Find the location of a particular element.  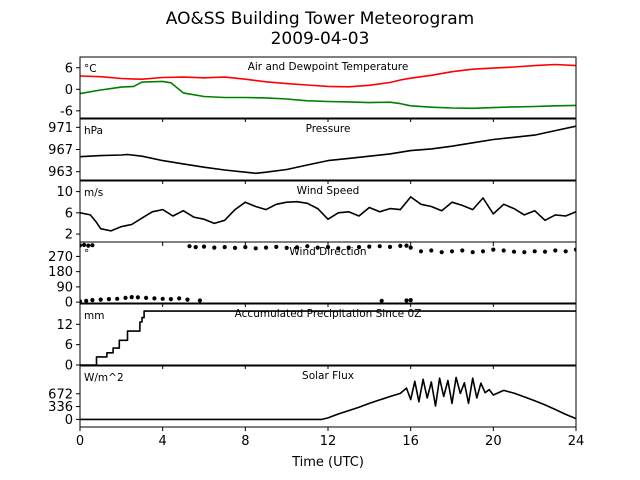

panel-title: Wind Speed is located at coordinates (328, 191).